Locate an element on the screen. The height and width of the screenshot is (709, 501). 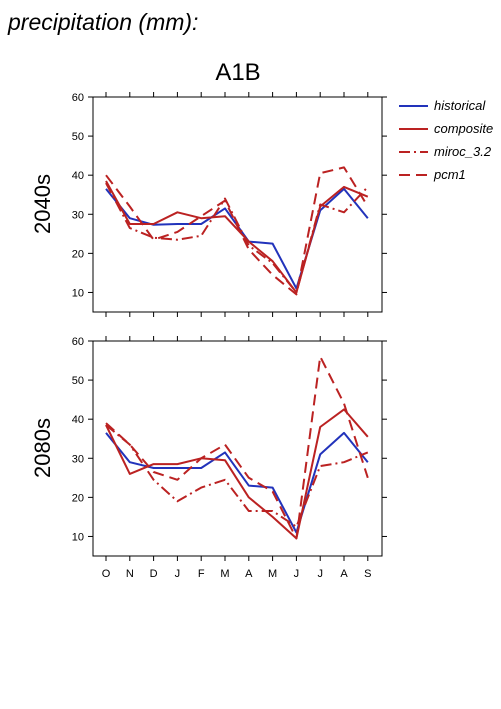
scenario-title: A1B is located at coordinates (237, 72).